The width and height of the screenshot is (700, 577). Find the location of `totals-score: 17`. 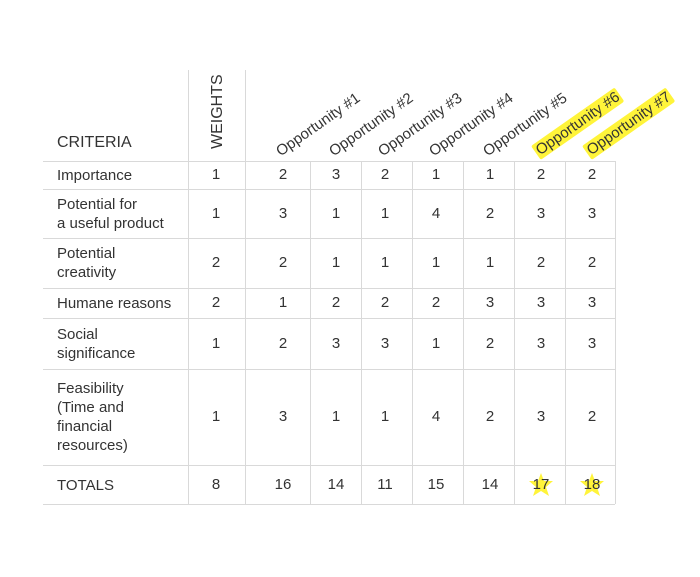

totals-score: 17 is located at coordinates (541, 484).